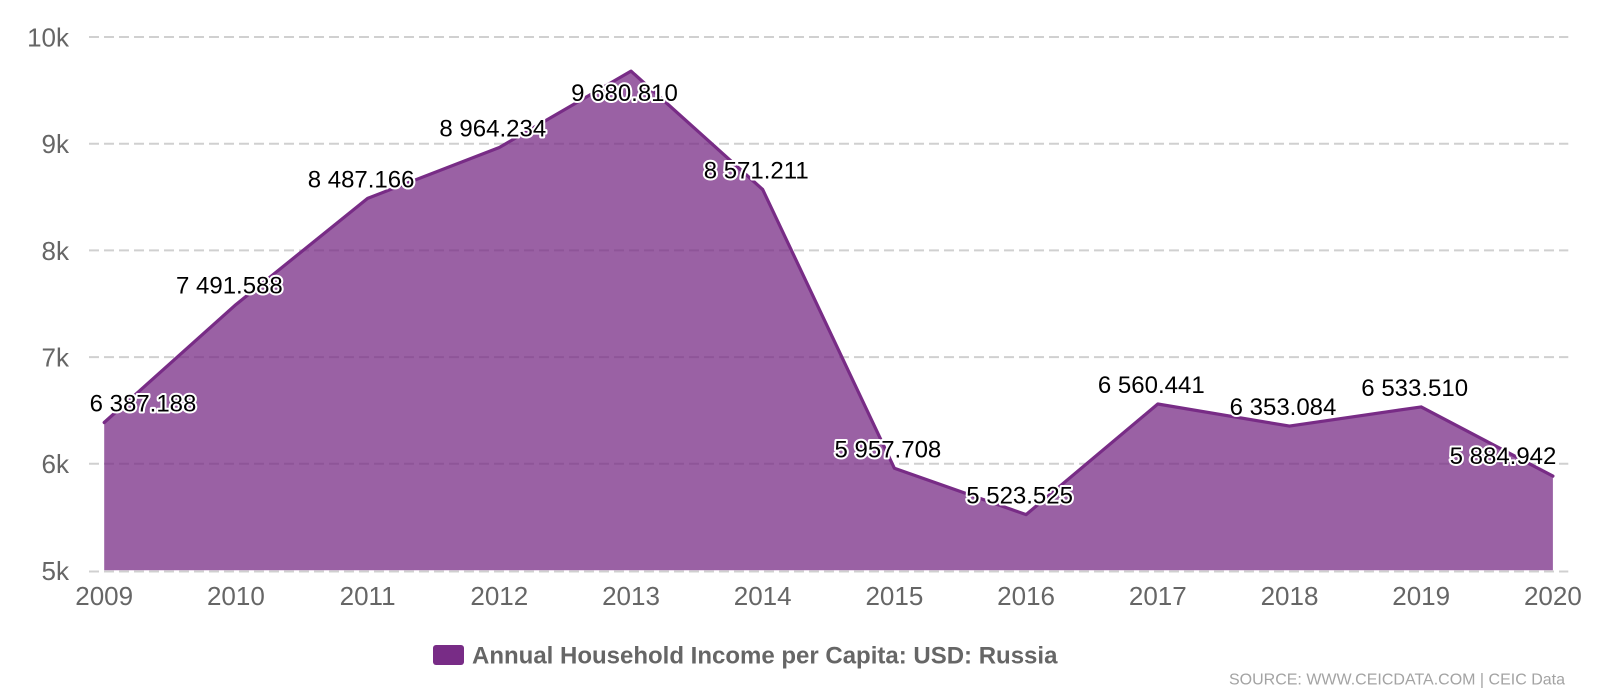  What do you see at coordinates (1553, 596) in the screenshot?
I see `svg-text: 2020` at bounding box center [1553, 596].